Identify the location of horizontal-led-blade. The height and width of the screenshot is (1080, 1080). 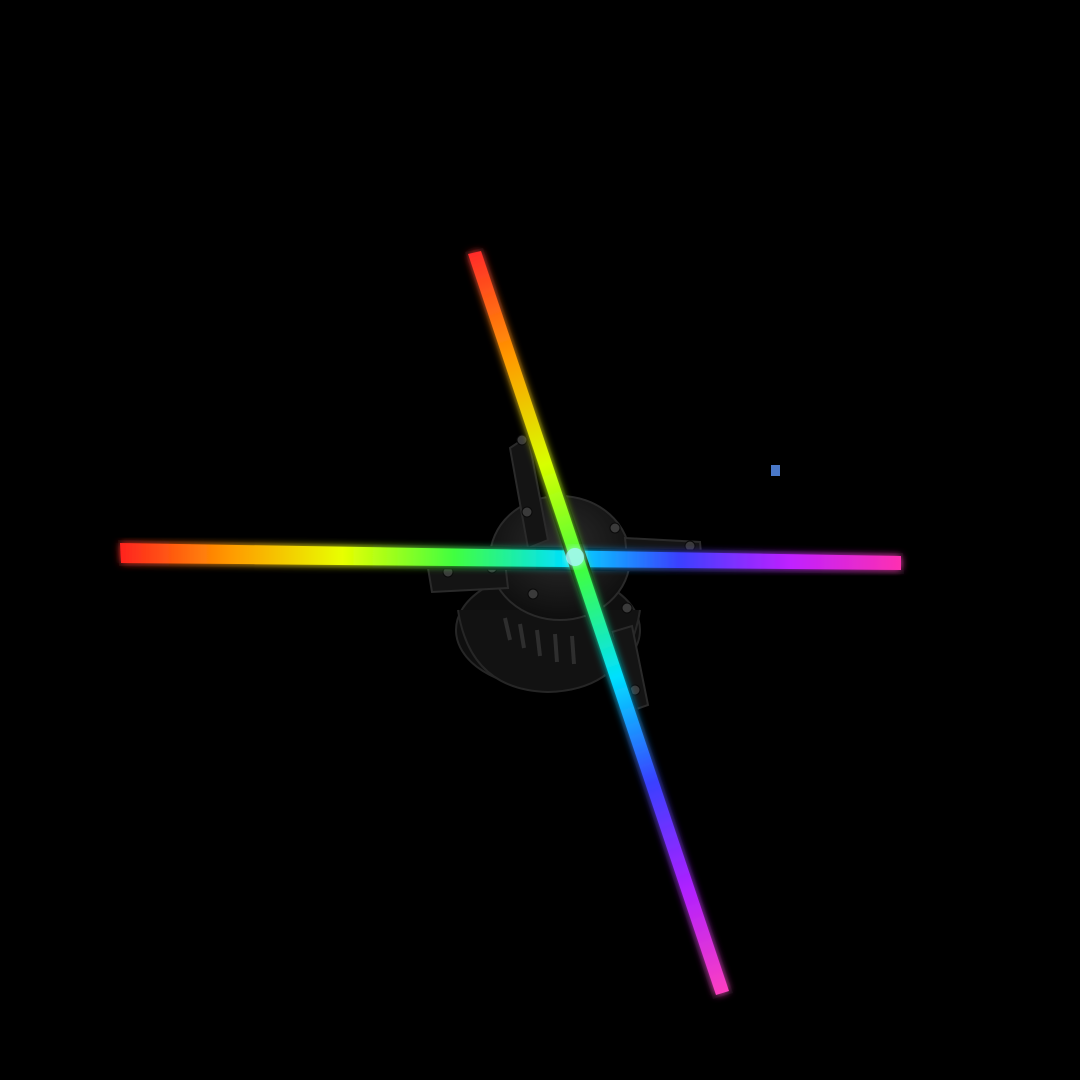
(511, 557).